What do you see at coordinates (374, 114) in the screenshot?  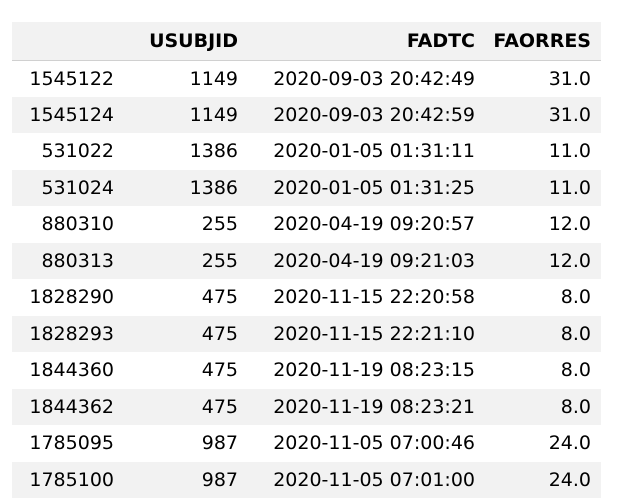 I see `fadtc-cell: 2020-09-03 20:42:59` at bounding box center [374, 114].